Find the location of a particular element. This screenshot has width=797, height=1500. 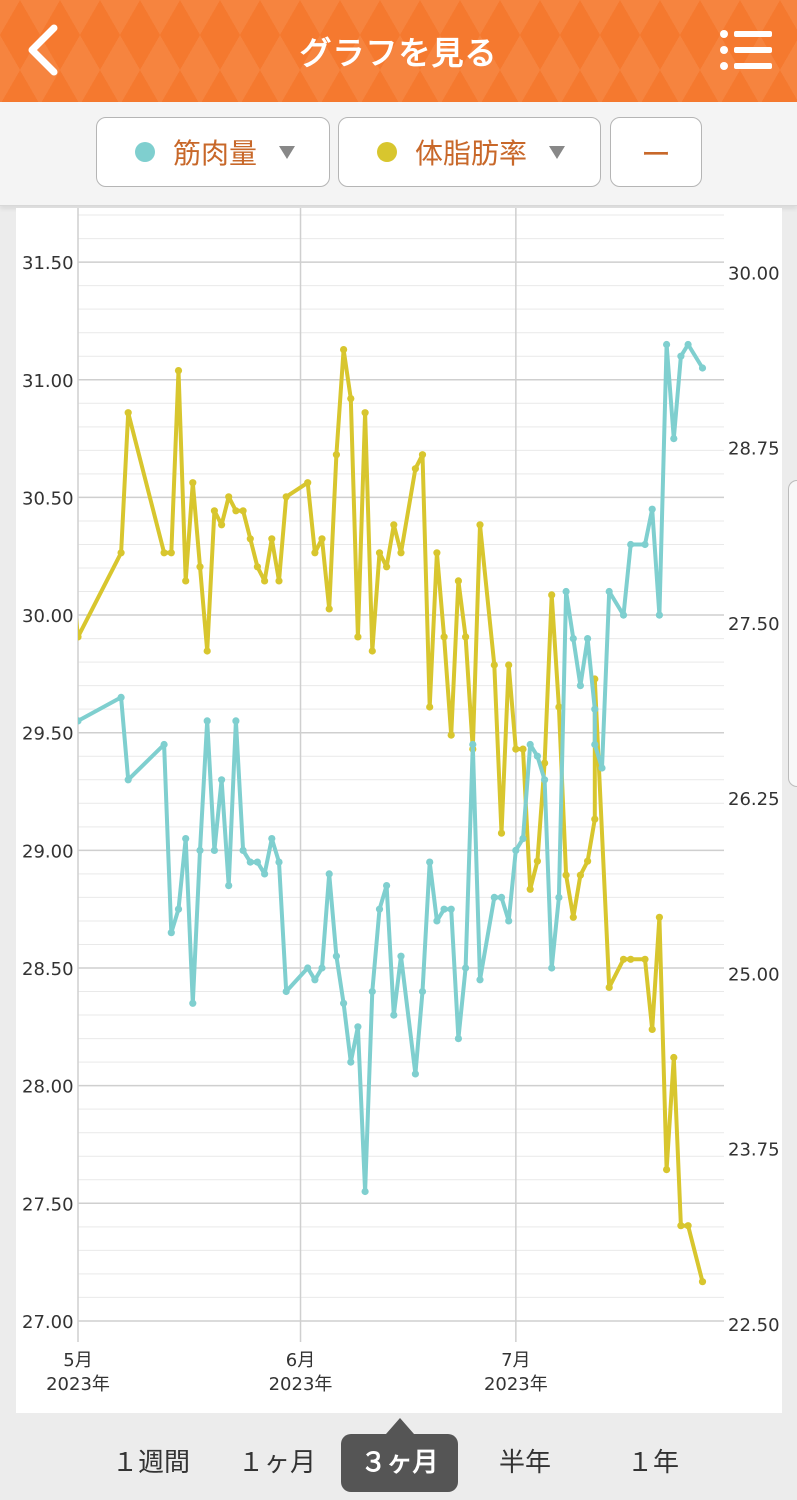

menu-button is located at coordinates (747, 50).